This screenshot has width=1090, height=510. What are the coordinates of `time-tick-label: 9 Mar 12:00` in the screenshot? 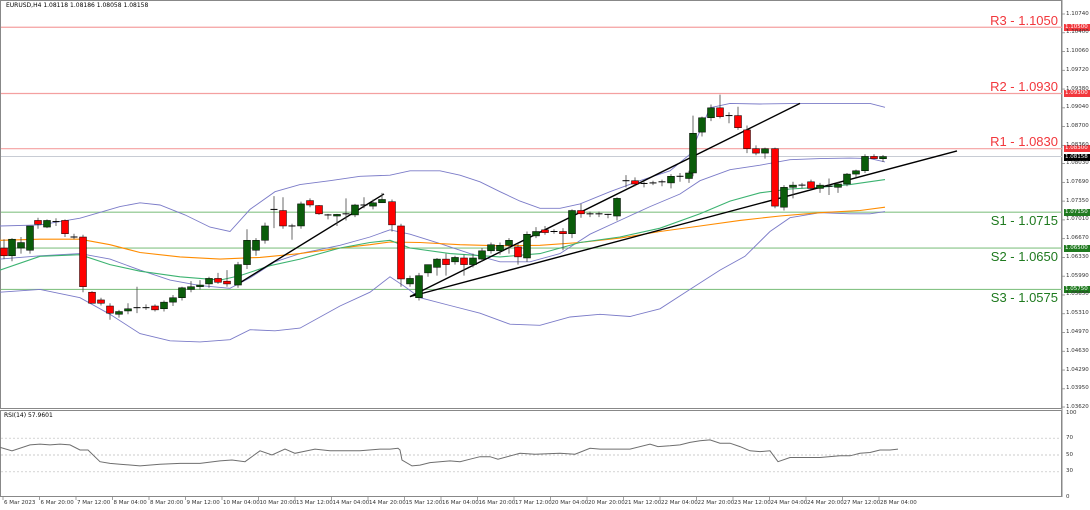 It's located at (203, 503).